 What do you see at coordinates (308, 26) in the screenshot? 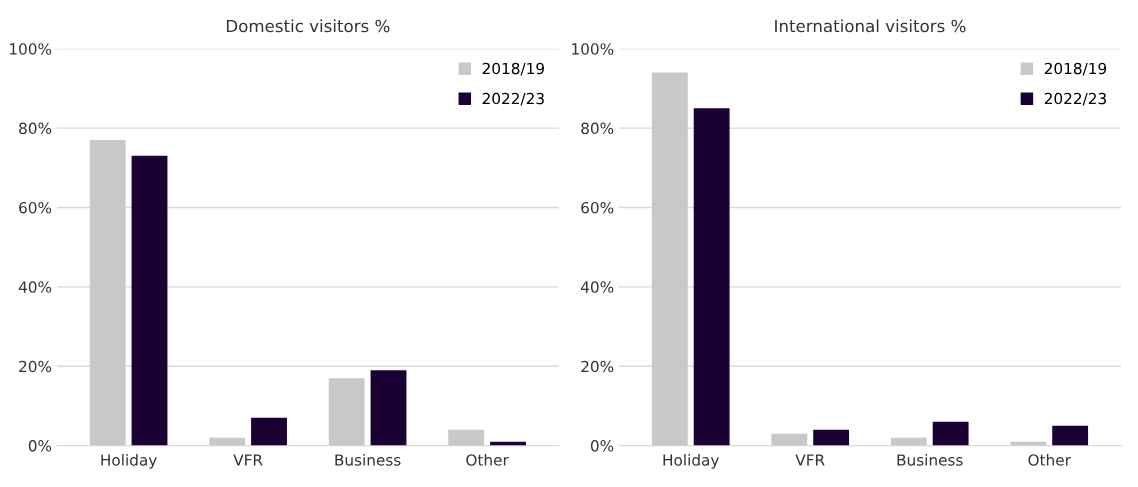
I see `chart-title: Domestic visitors %` at bounding box center [308, 26].